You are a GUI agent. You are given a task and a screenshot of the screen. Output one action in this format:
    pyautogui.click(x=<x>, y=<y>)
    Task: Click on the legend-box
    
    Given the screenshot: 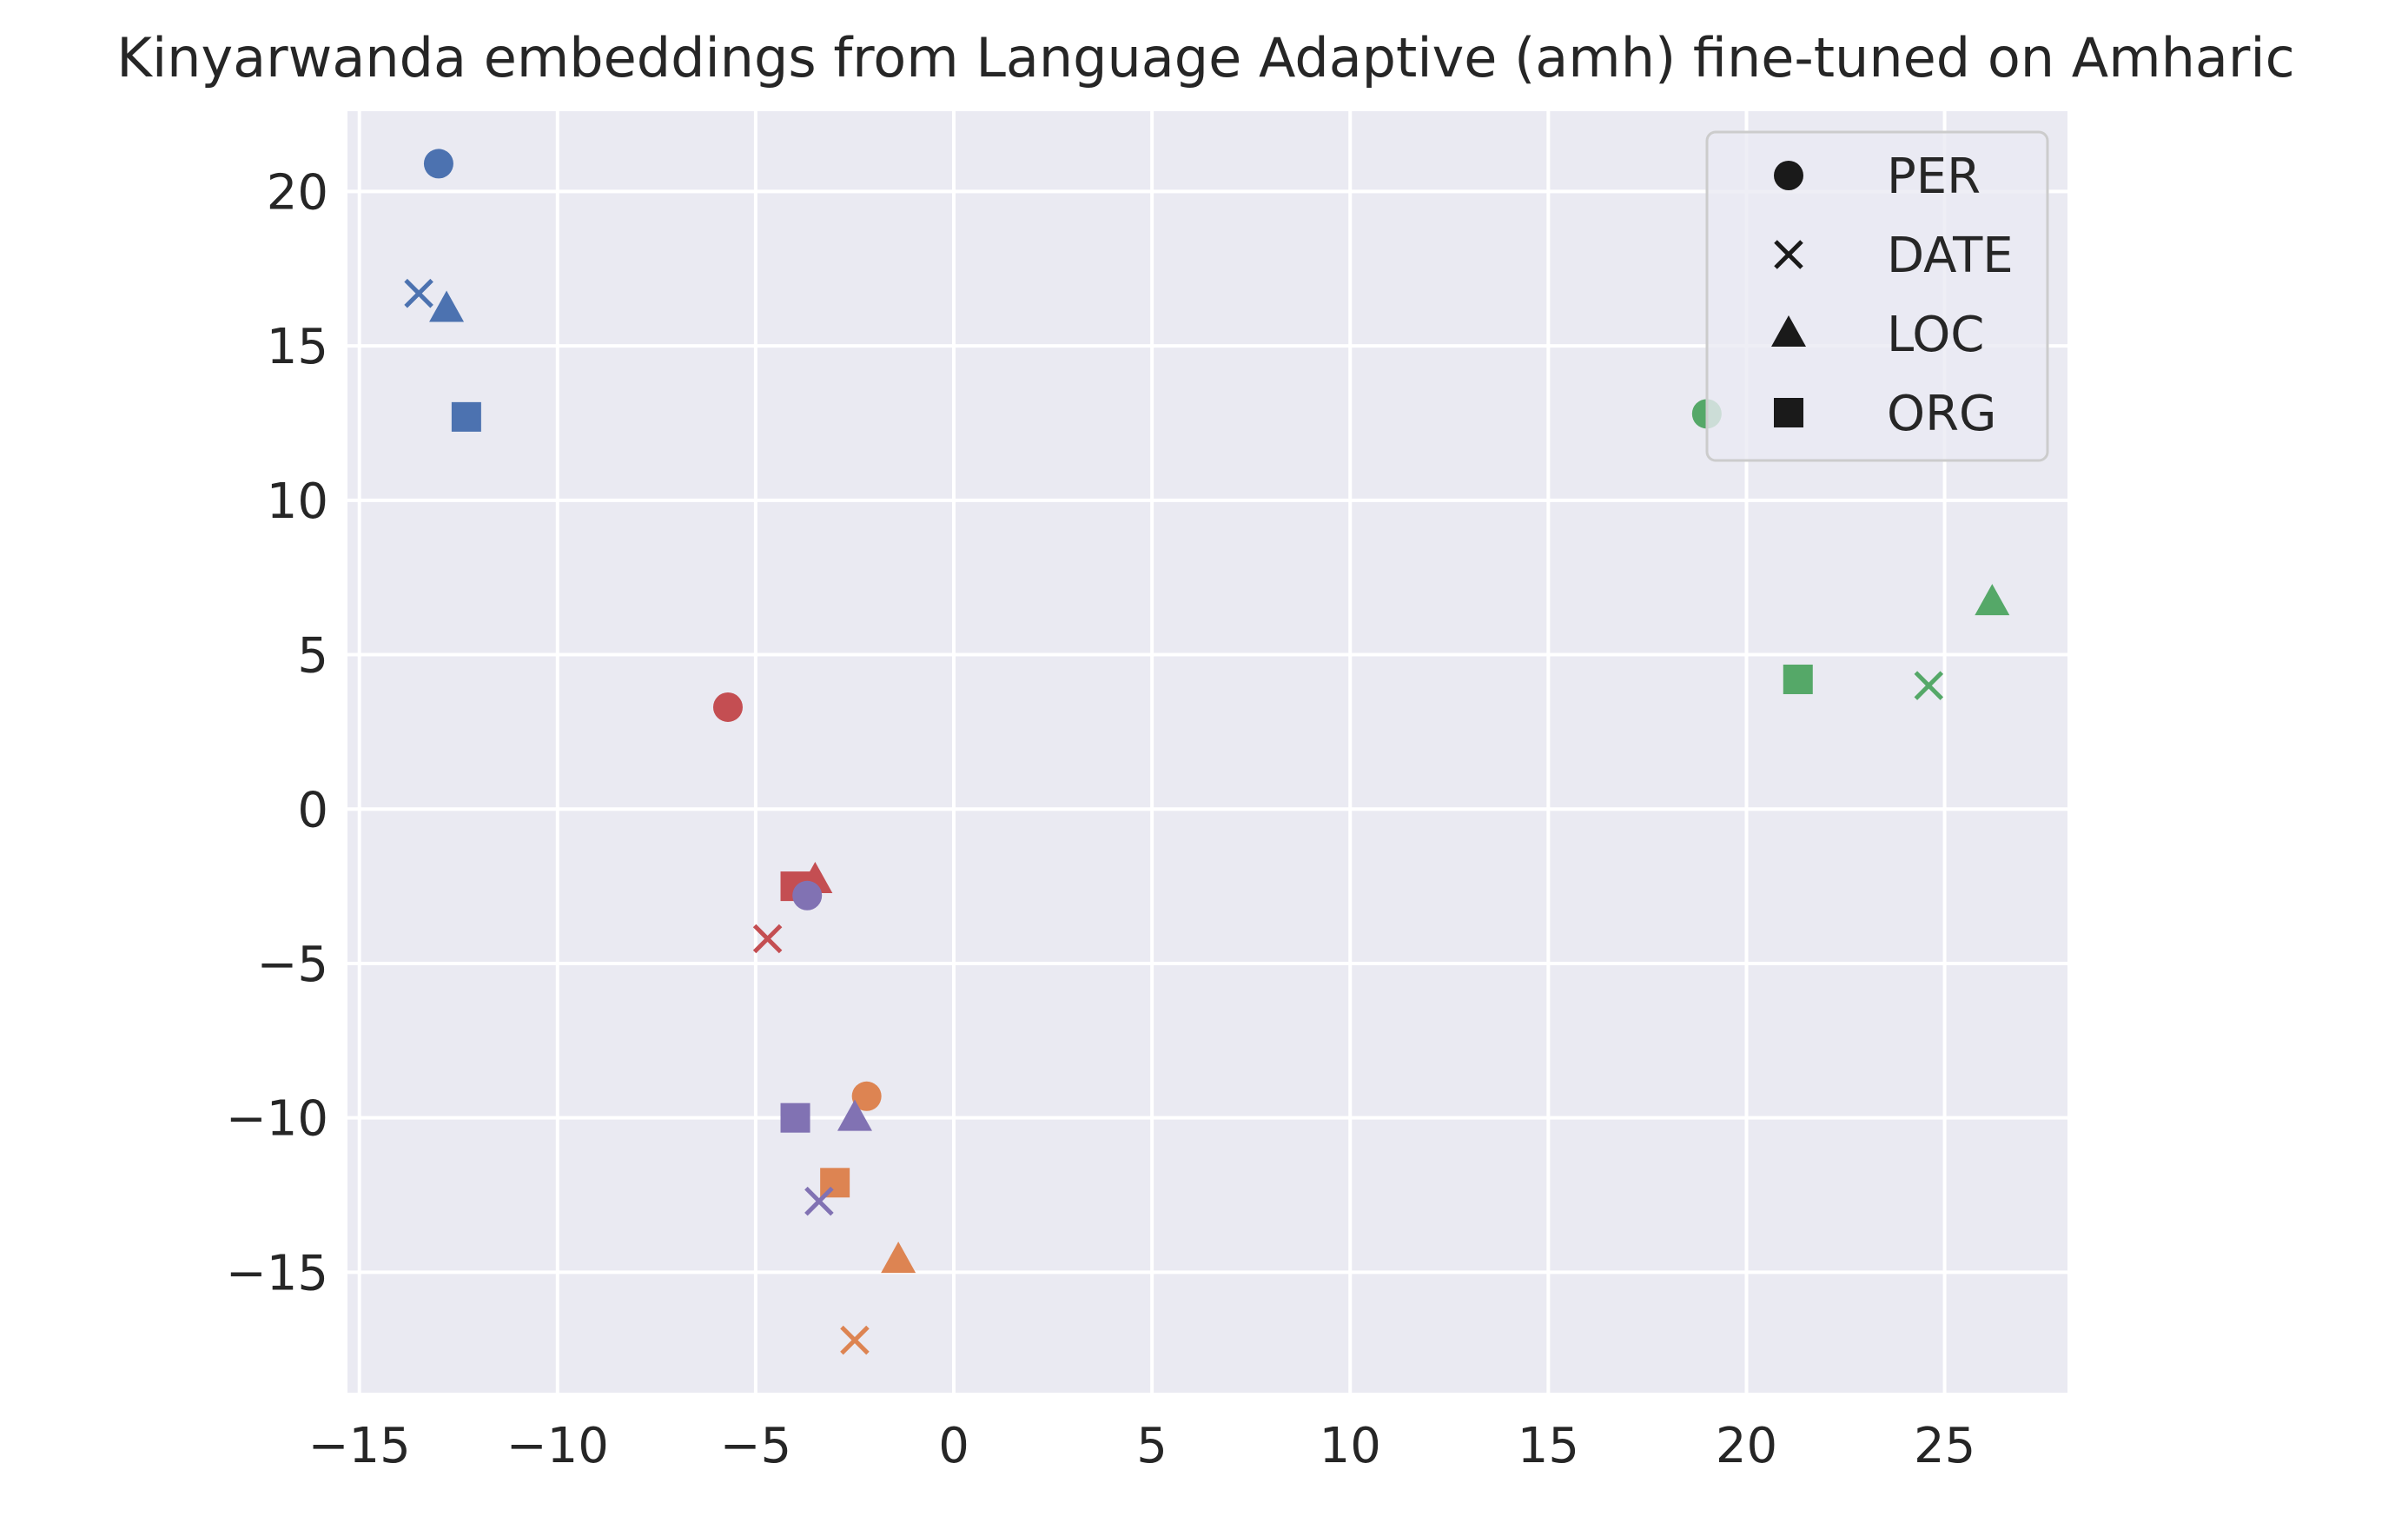 What is the action you would take?
    pyautogui.click(x=1877, y=296)
    